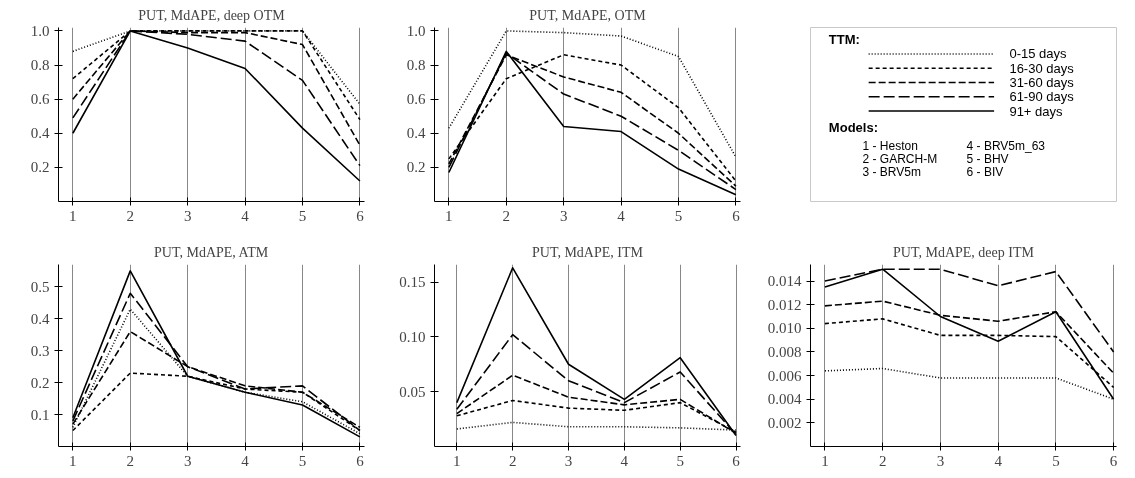 This screenshot has height=478, width=1135. What do you see at coordinates (784, 351) in the screenshot?
I see `y-tick-label: 0.008` at bounding box center [784, 351].